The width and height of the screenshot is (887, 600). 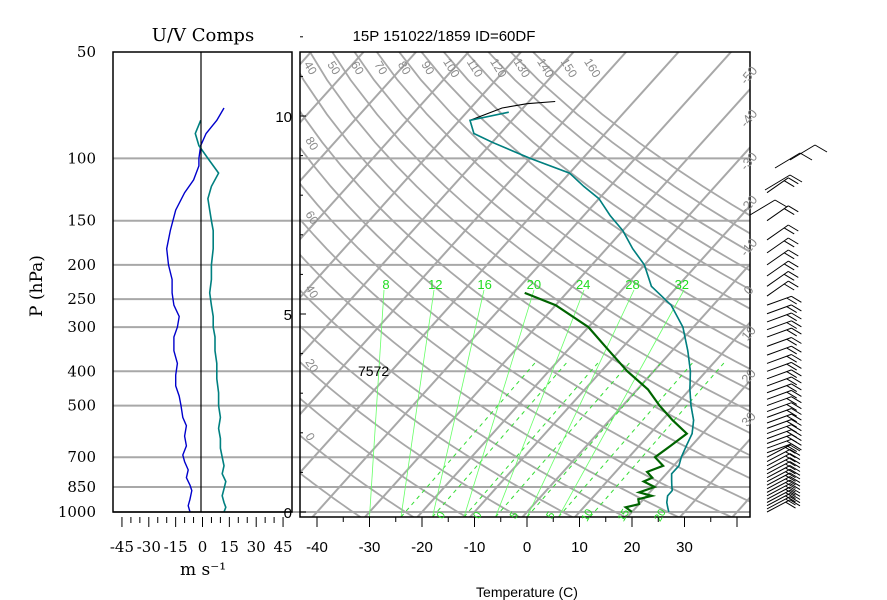 What do you see at coordinates (81, 299) in the screenshot?
I see `pressure-tick-label: 250` at bounding box center [81, 299].